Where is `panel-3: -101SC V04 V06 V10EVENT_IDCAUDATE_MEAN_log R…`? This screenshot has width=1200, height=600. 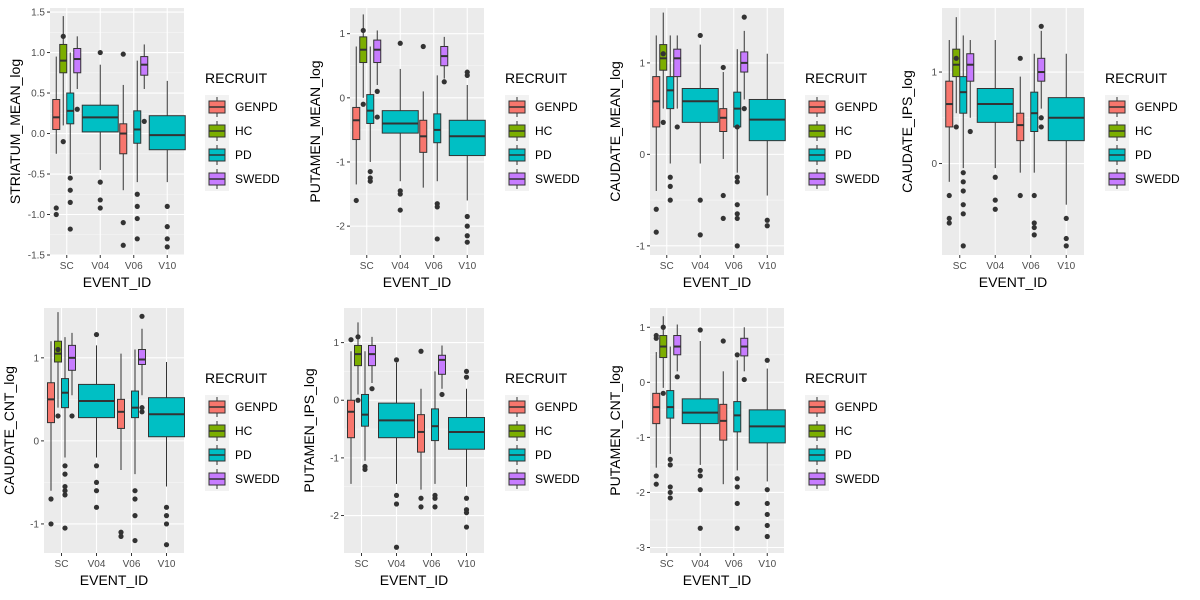
panel-3: -101SC V04 V06 V10EVENT_IDCAUDATE_MEAN_log R… is located at coordinates (743, 149).